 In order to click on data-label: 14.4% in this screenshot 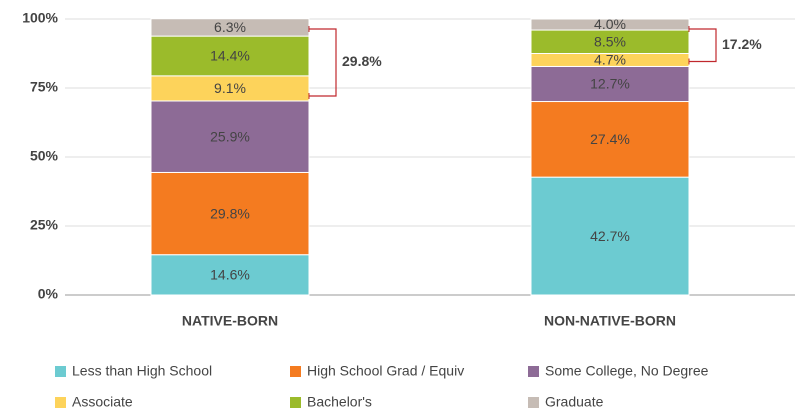, I will do `click(230, 56)`.